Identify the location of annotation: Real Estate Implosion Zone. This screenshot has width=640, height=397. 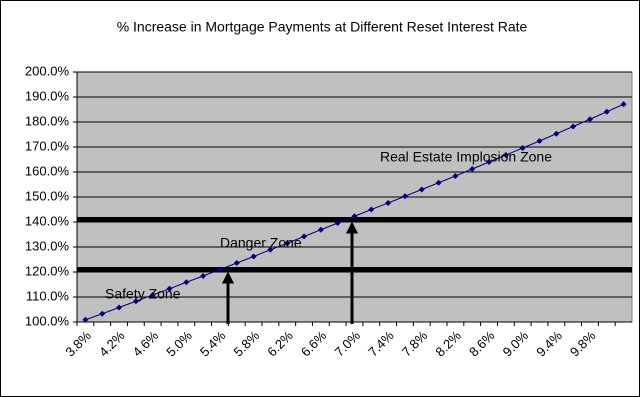
(466, 157).